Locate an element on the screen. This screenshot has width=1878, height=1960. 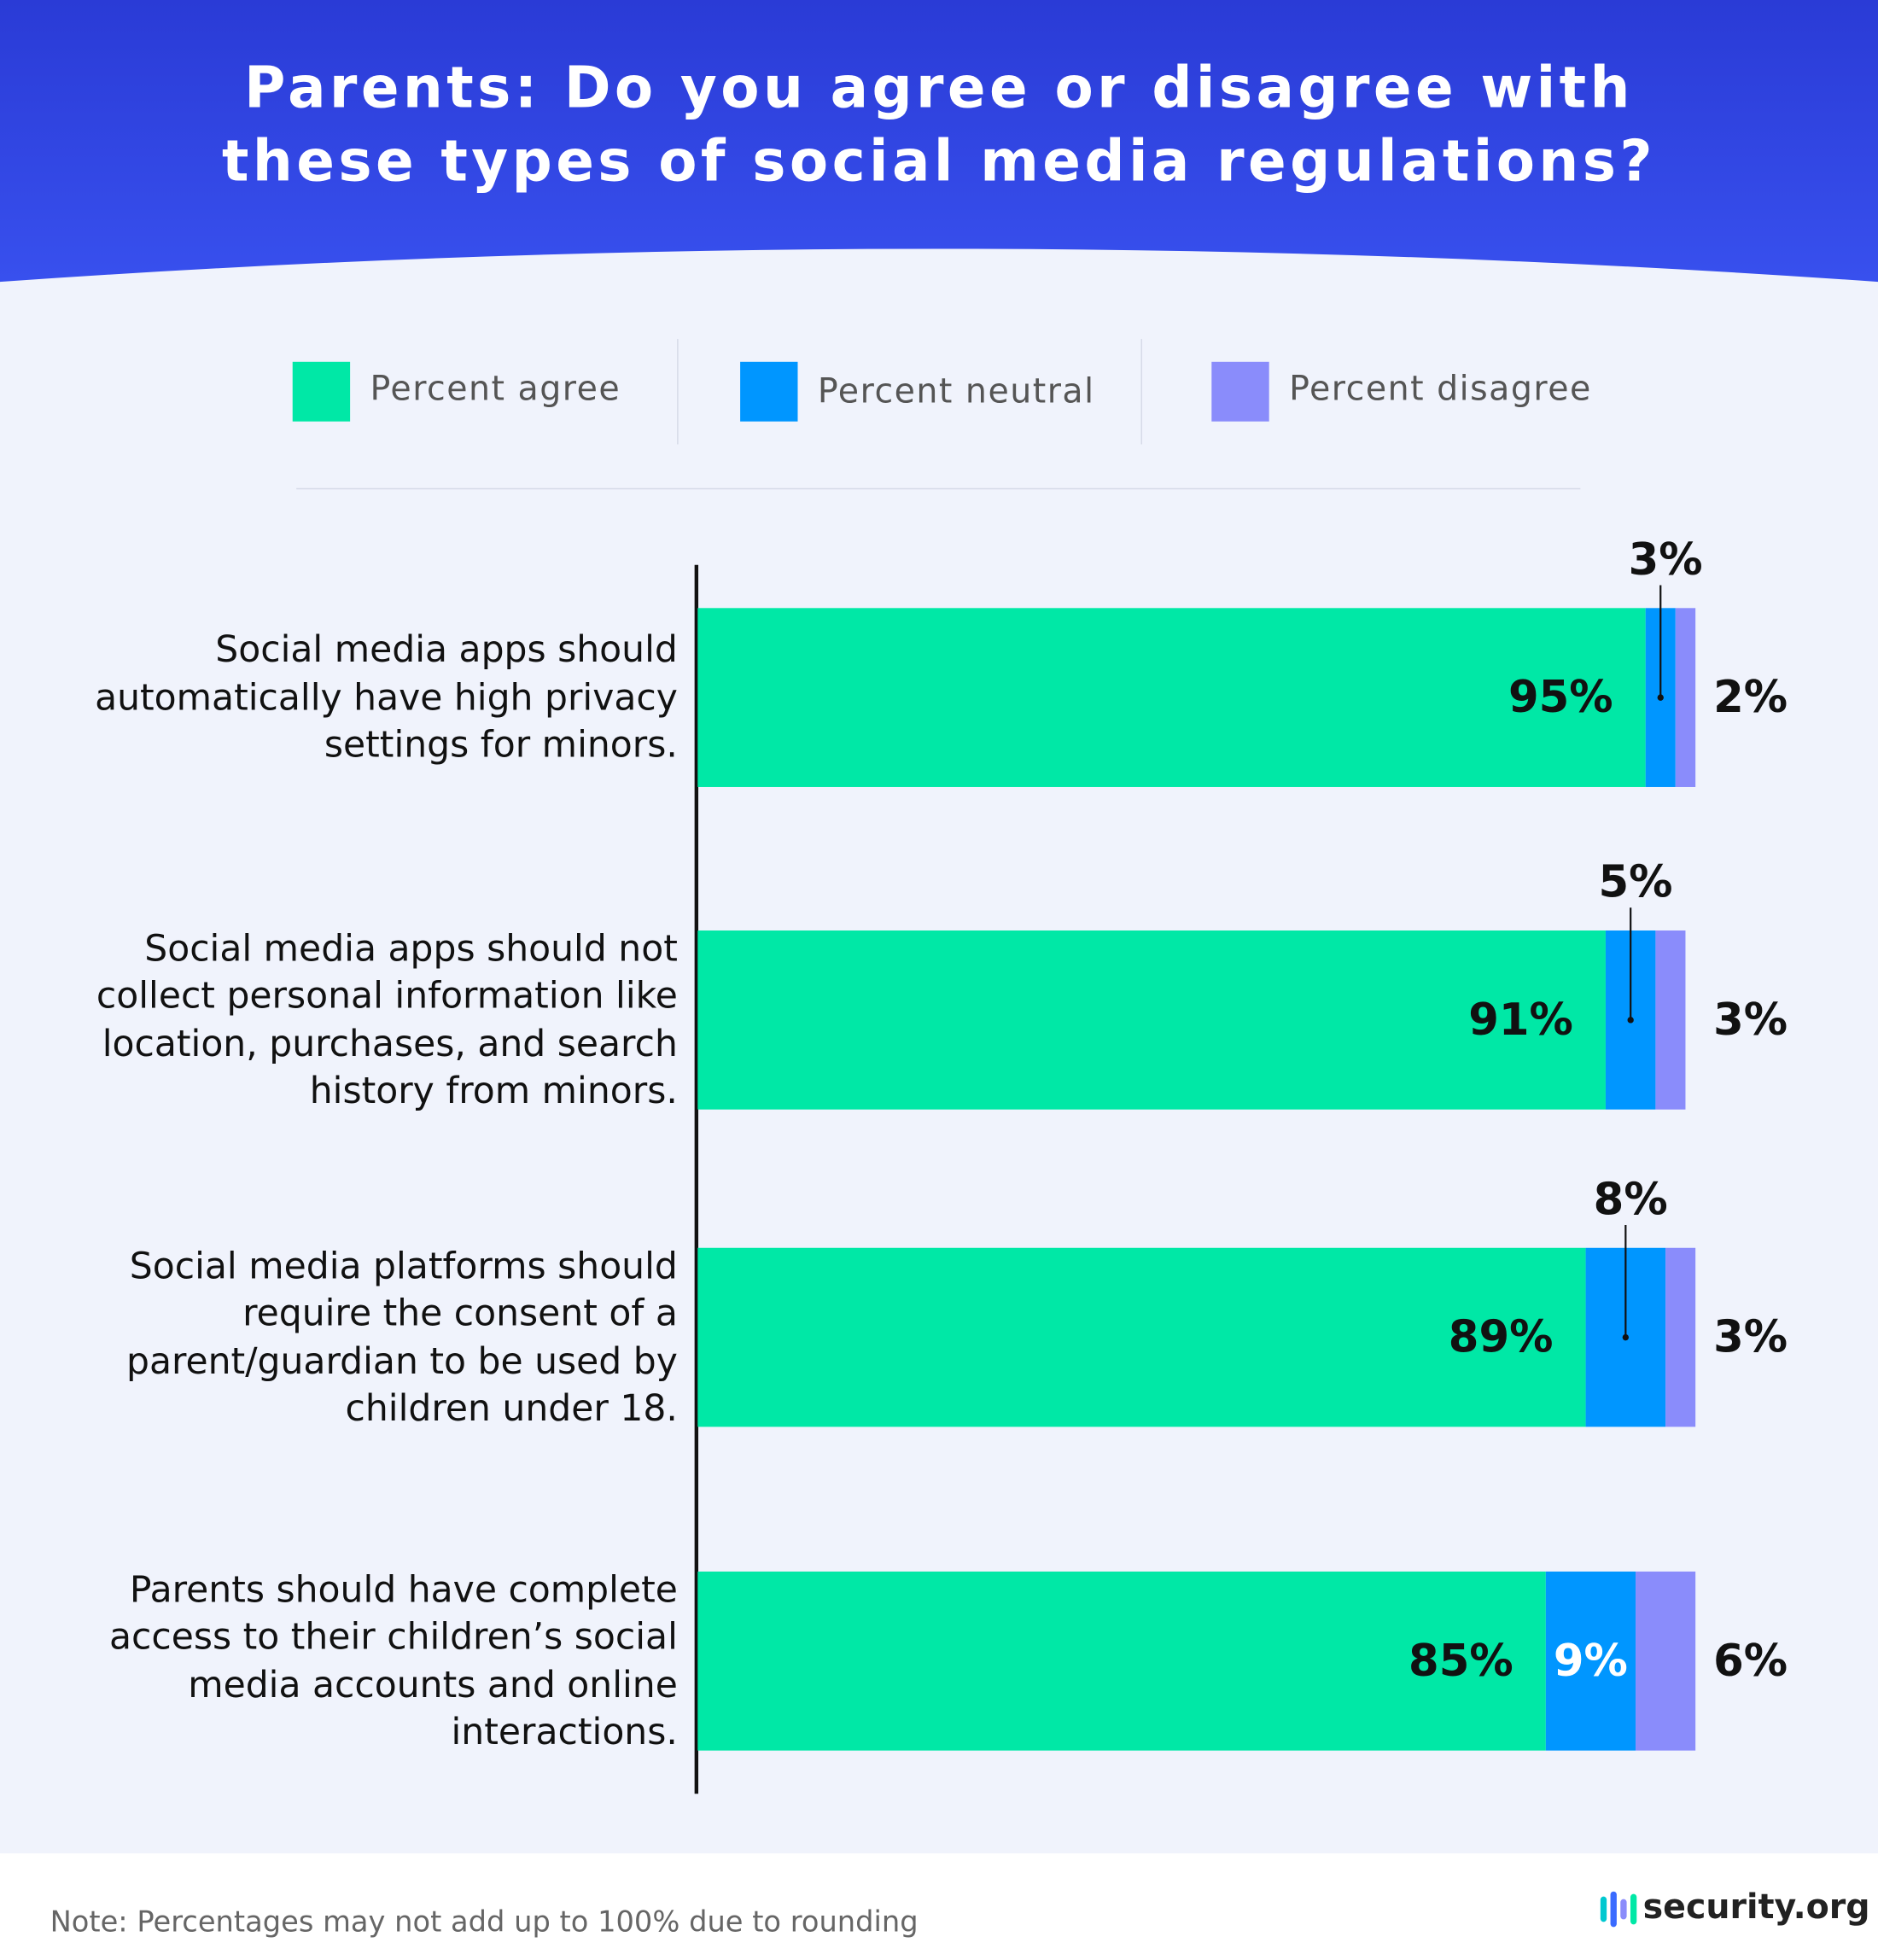
value-label: 6% is located at coordinates (1750, 1661).